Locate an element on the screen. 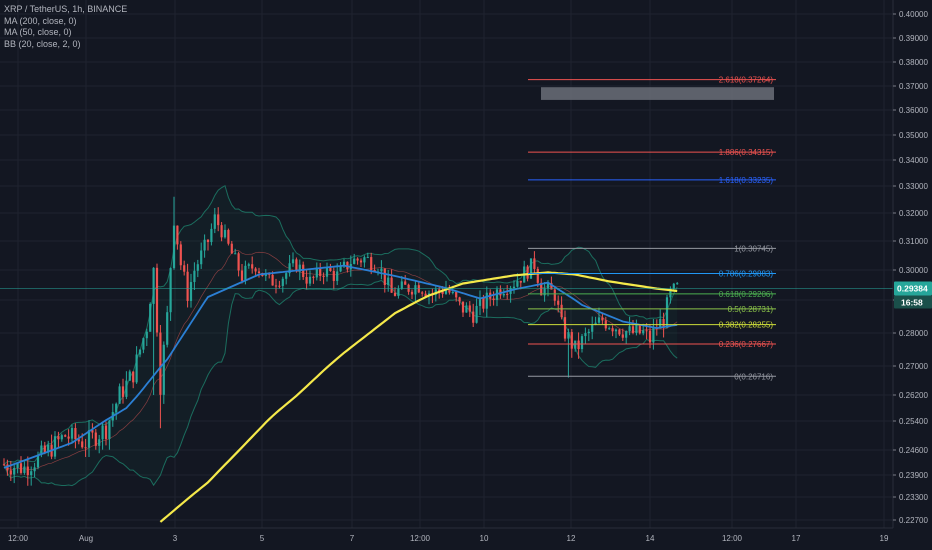  indicator-ma50: MA (50, close, 0) is located at coordinates (38, 32).